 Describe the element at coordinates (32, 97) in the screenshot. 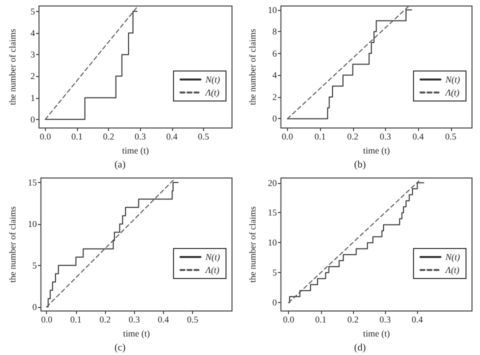

I see `y-tick-label: 1` at that location.